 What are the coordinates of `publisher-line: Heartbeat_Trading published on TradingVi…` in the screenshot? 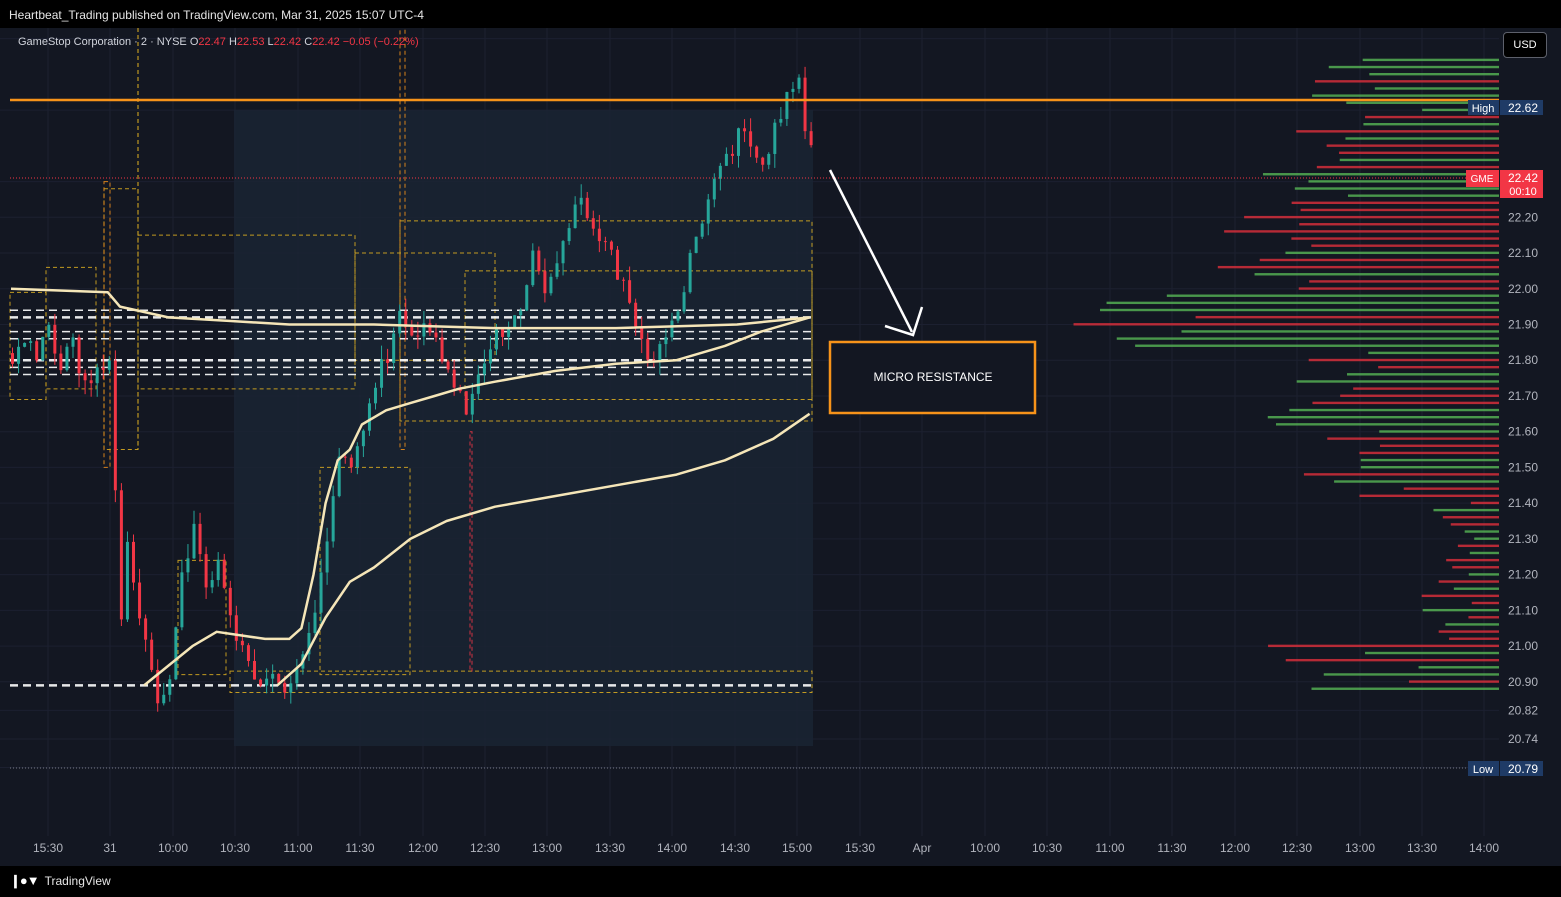 It's located at (216, 15).